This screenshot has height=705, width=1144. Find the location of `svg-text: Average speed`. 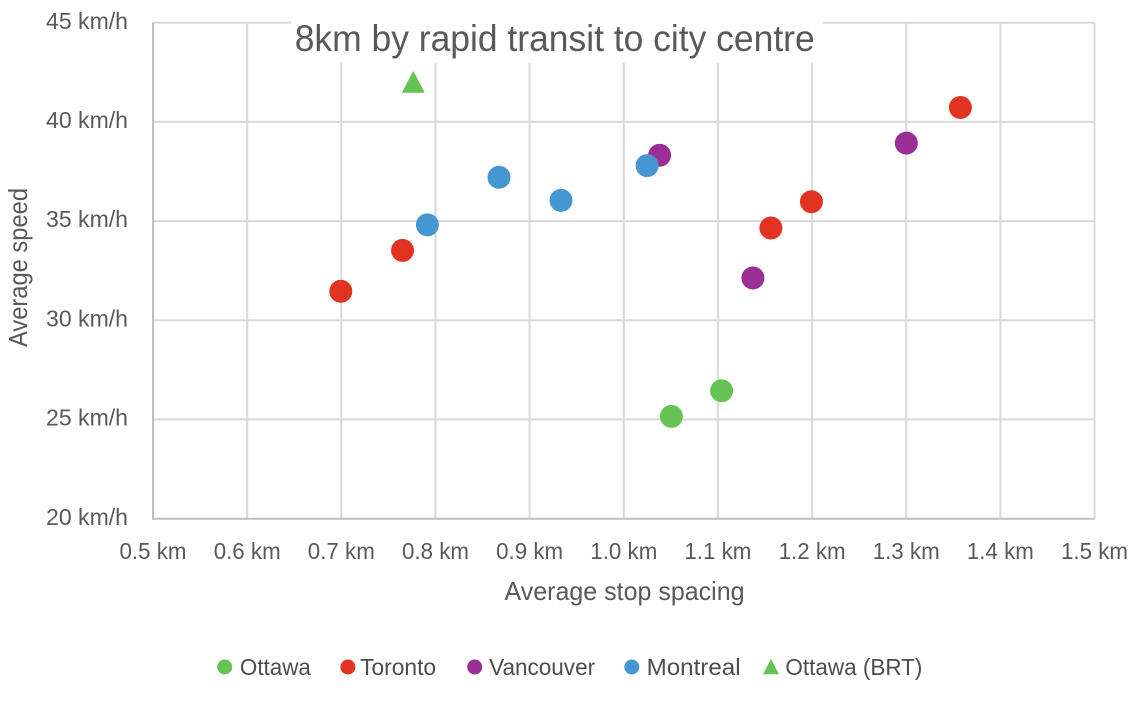

svg-text: Average speed is located at coordinates (18, 267).